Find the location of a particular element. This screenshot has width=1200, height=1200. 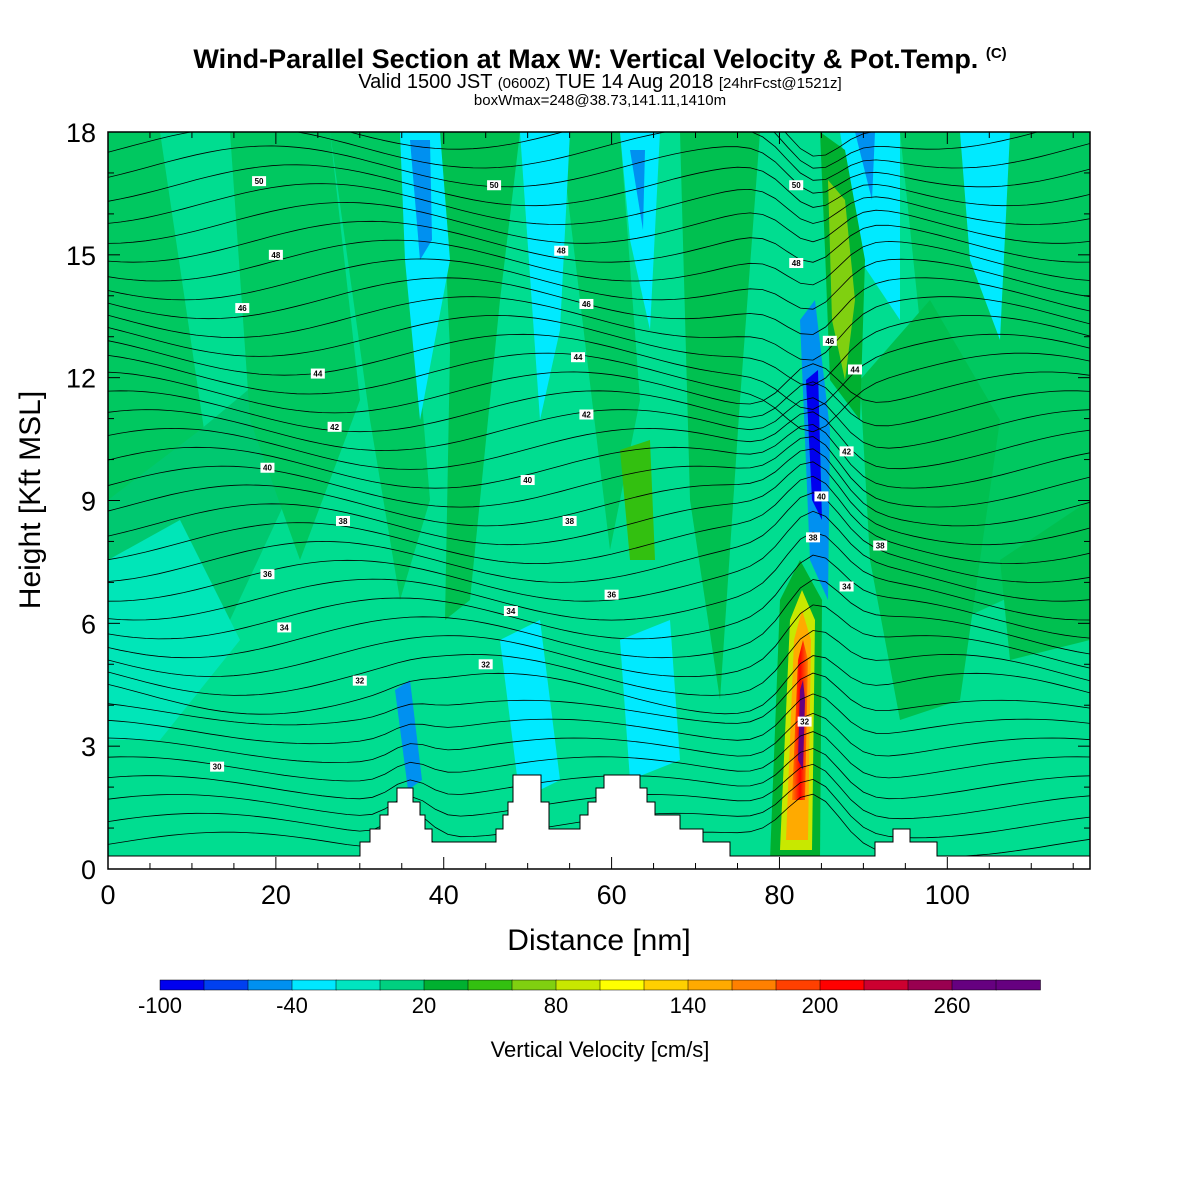

colorbar-tick-label: -40 is located at coordinates (292, 1005).